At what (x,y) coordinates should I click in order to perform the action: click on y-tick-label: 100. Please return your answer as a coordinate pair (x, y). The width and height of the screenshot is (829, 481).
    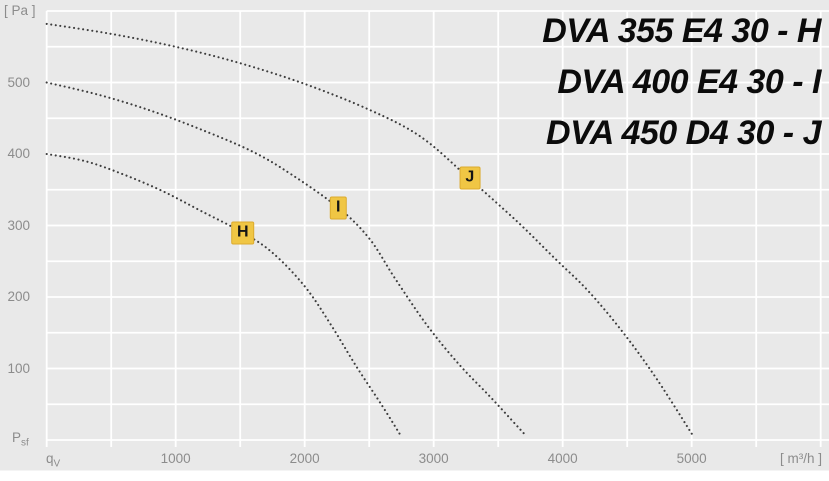
    Looking at the image, I should click on (18, 368).